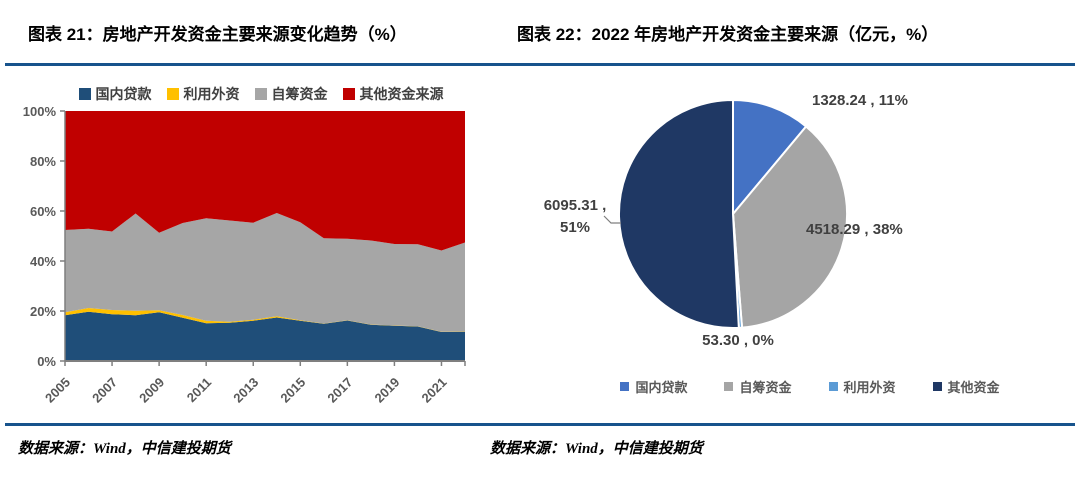  Describe the element at coordinates (43, 211) in the screenshot. I see `y-tick-label: 60%` at that location.